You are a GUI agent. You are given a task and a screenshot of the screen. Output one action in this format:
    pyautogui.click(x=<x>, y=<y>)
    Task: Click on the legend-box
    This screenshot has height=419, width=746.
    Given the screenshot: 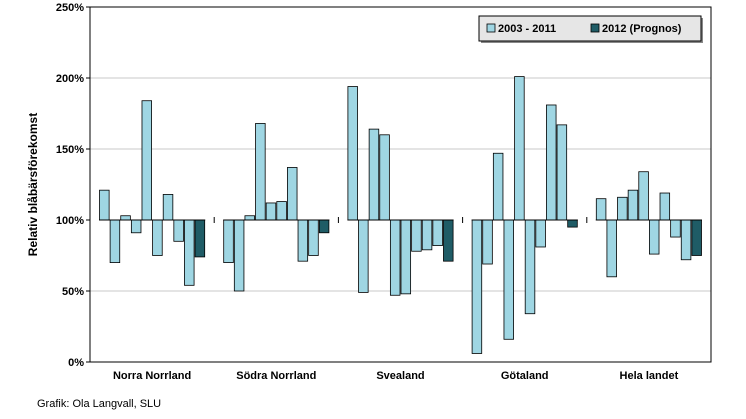 What is the action you would take?
    pyautogui.click(x=590, y=28)
    